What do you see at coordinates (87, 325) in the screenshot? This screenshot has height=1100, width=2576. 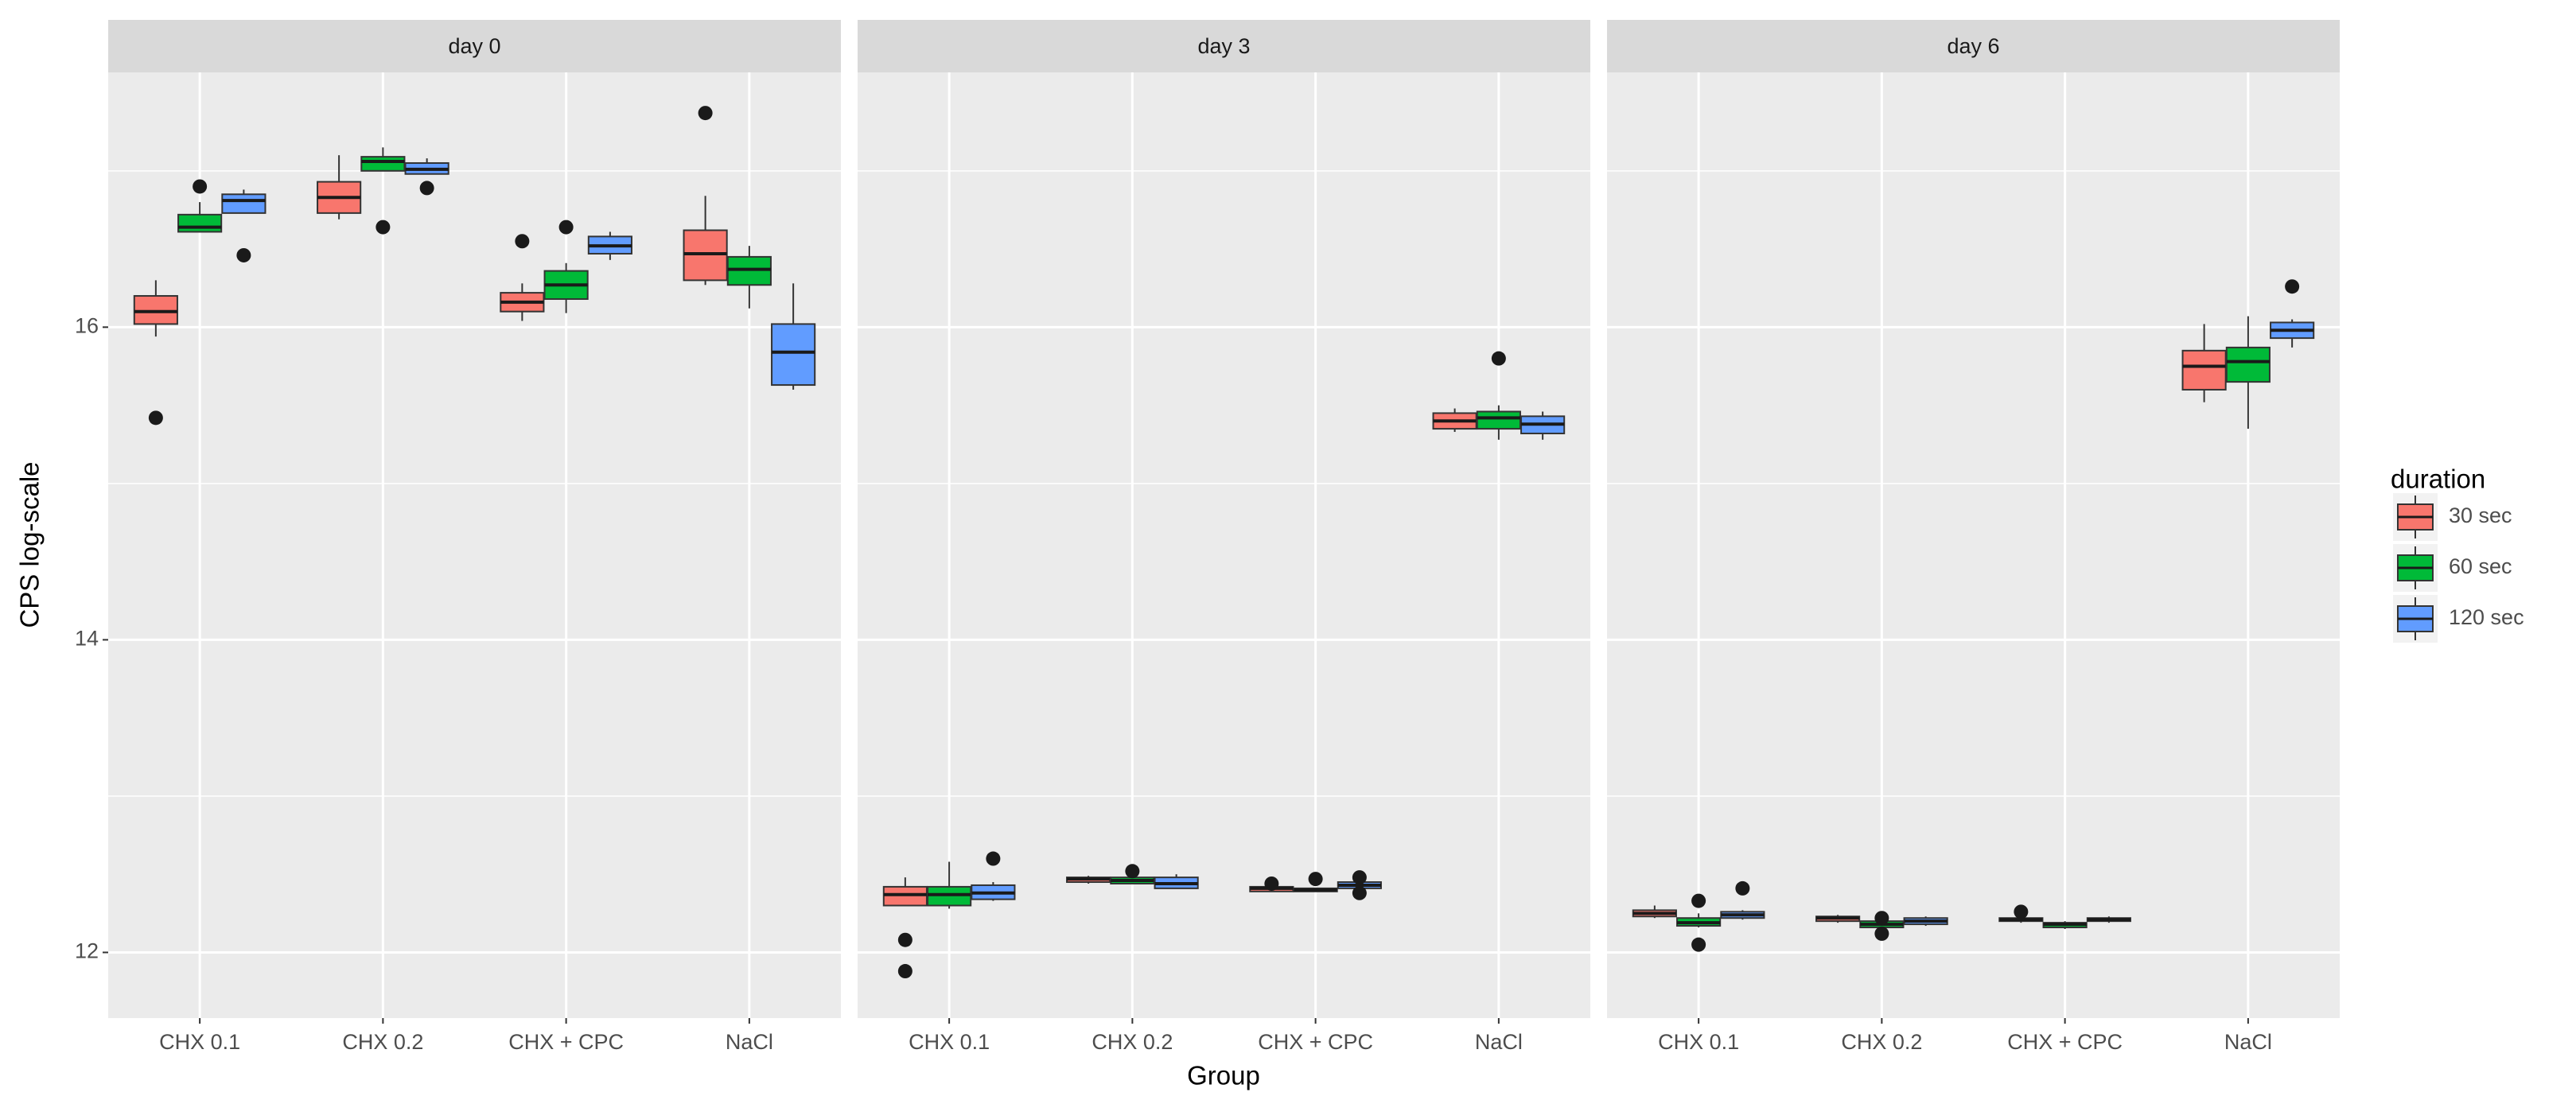 I see `y-tick-label: 16` at bounding box center [87, 325].